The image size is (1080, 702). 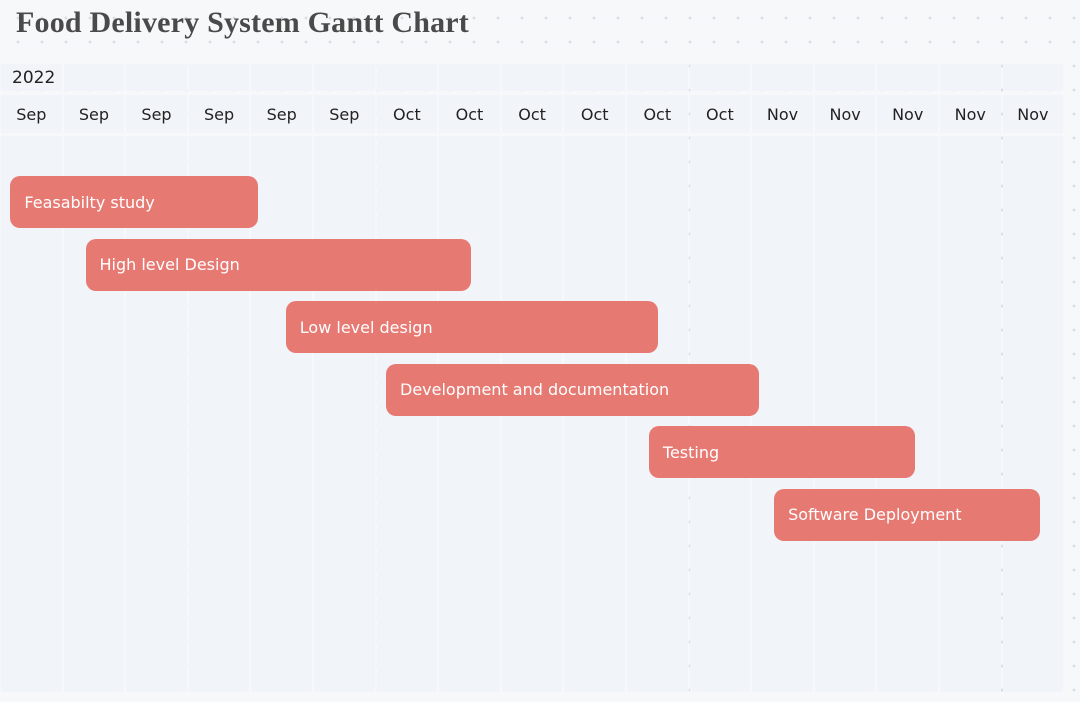 I want to click on task-label: Low level design, so click(x=366, y=327).